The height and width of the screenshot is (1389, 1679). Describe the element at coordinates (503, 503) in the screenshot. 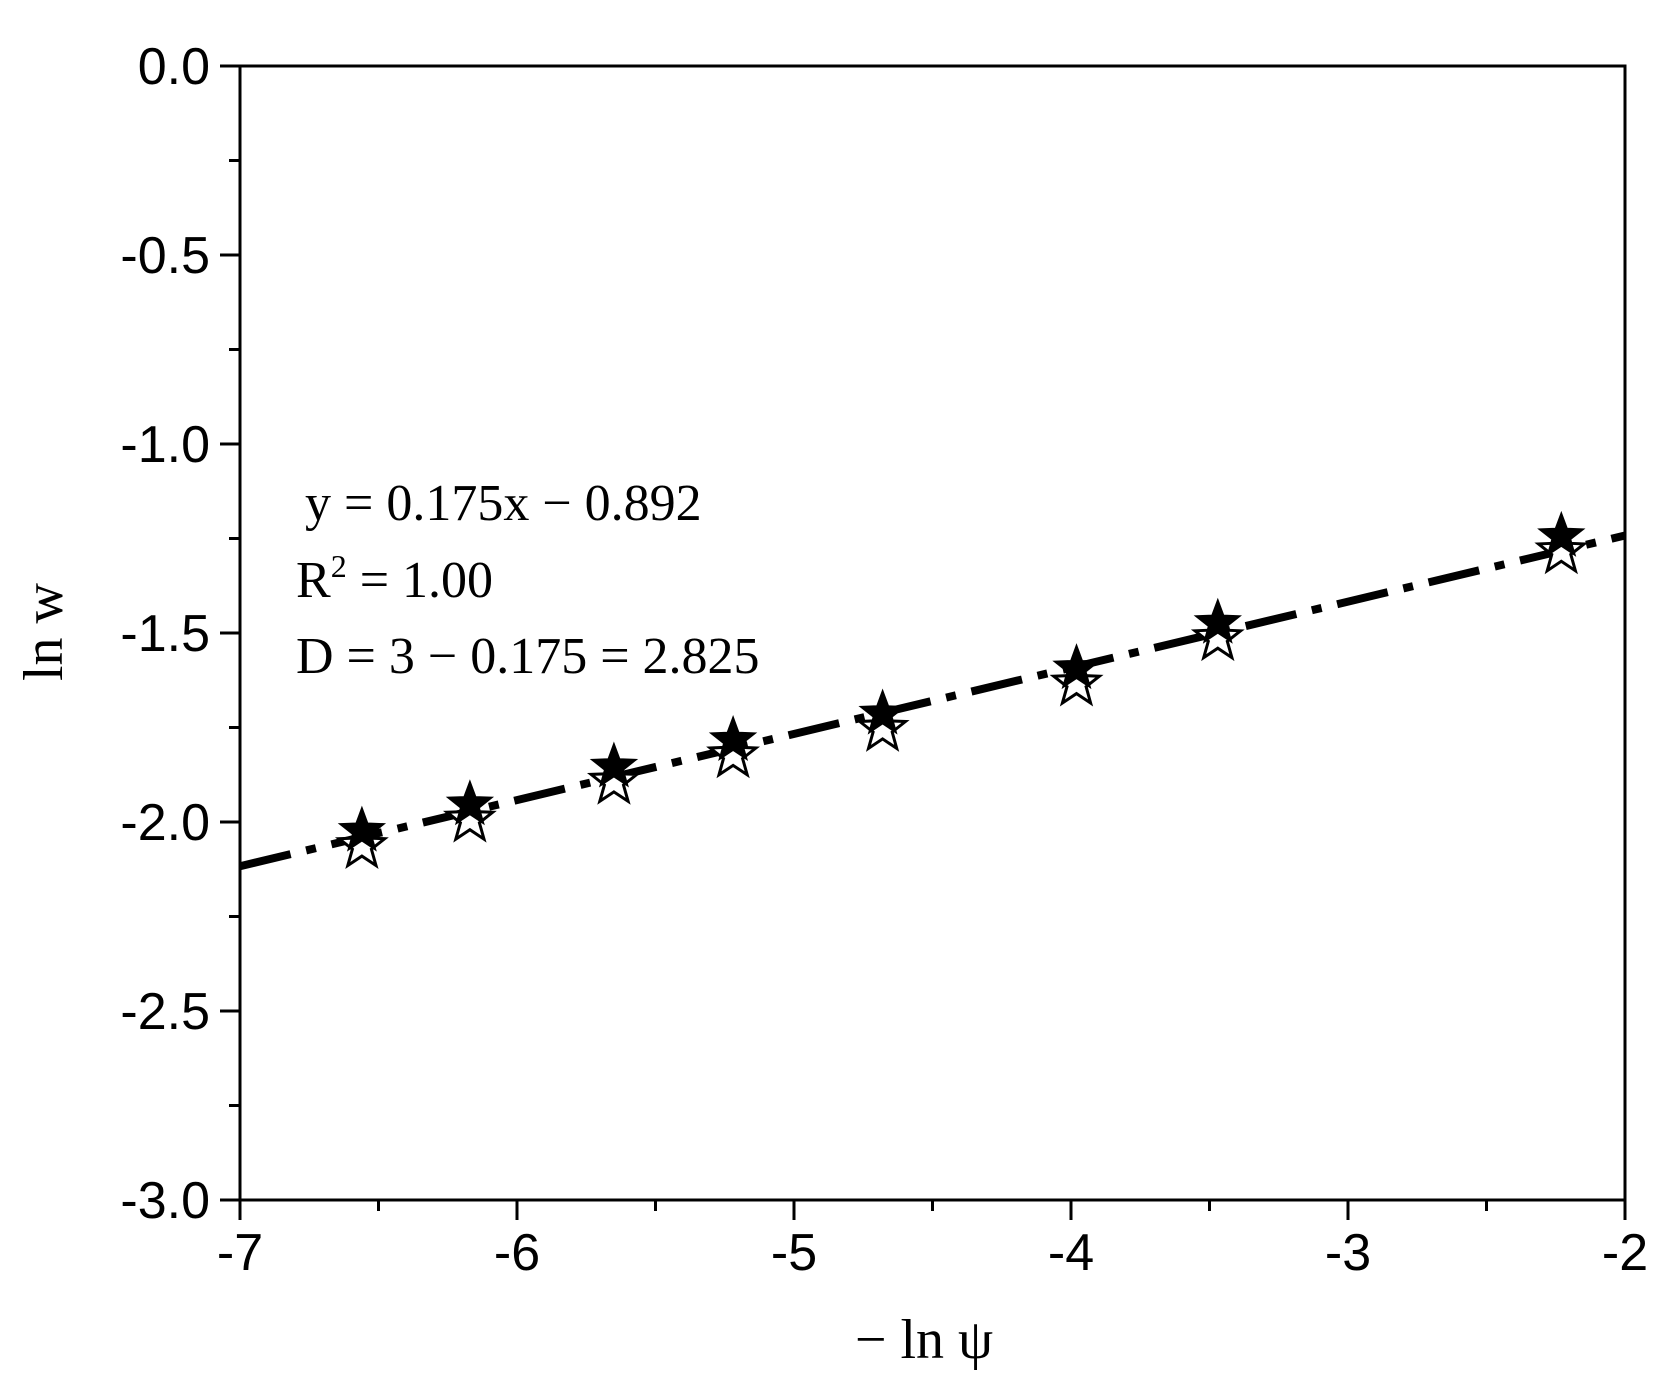

I see `annotation-equation: y = 0.175x − 0.892` at that location.